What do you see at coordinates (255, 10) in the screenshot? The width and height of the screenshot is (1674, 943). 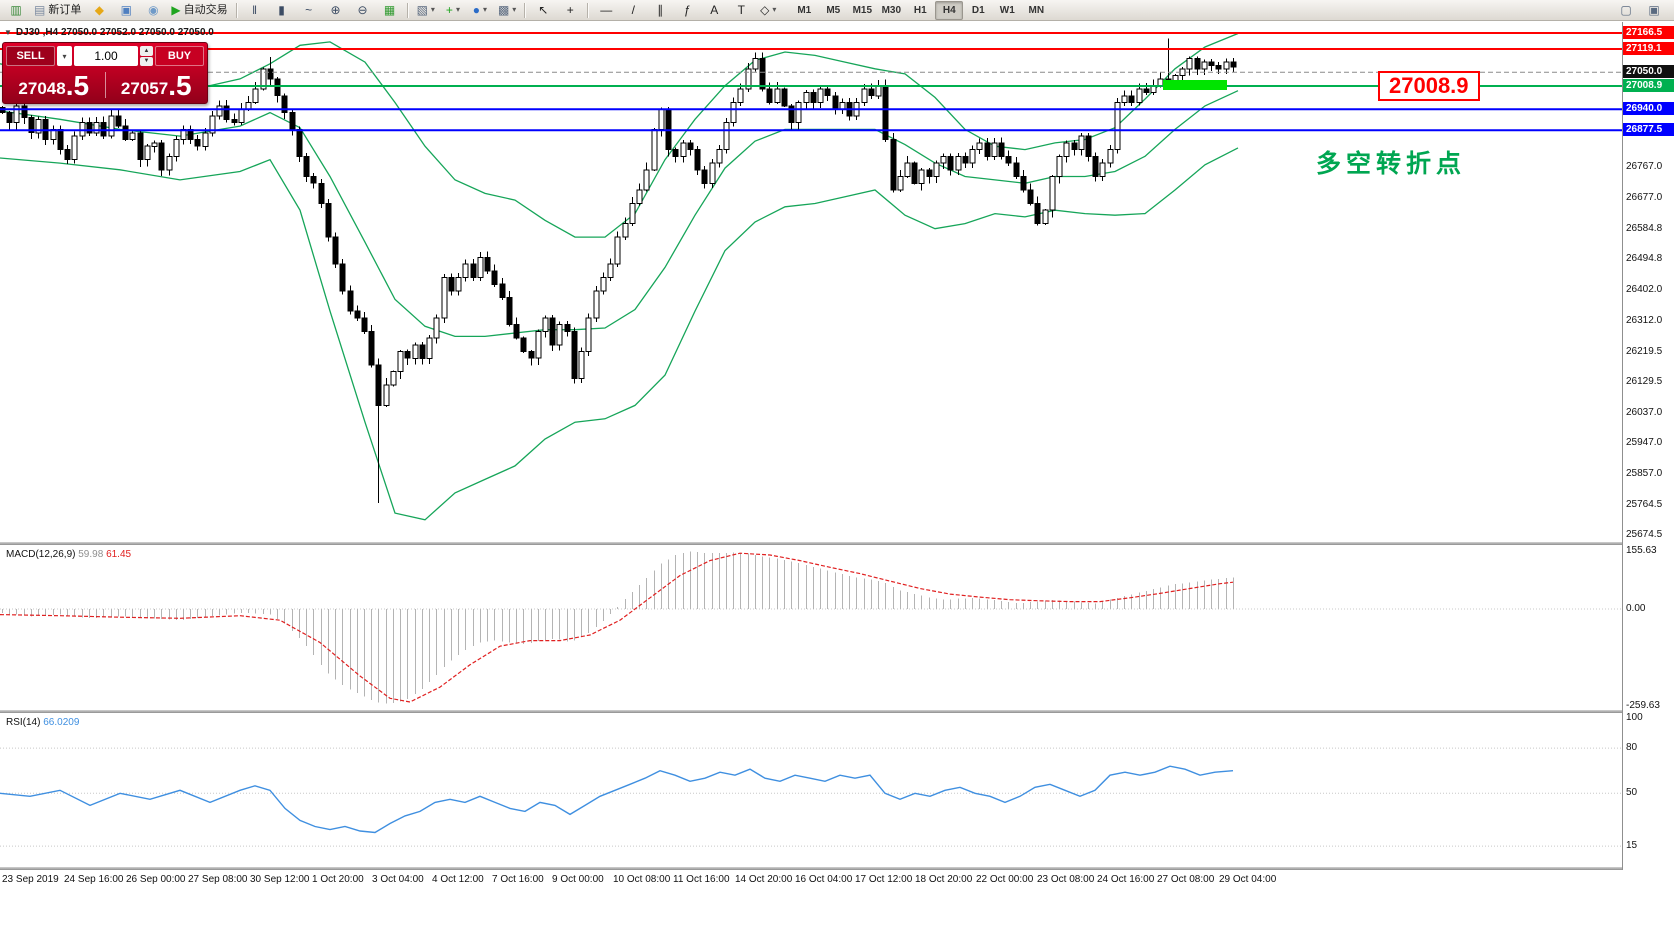 I see `chart-bars-icon: ‖` at bounding box center [255, 10].